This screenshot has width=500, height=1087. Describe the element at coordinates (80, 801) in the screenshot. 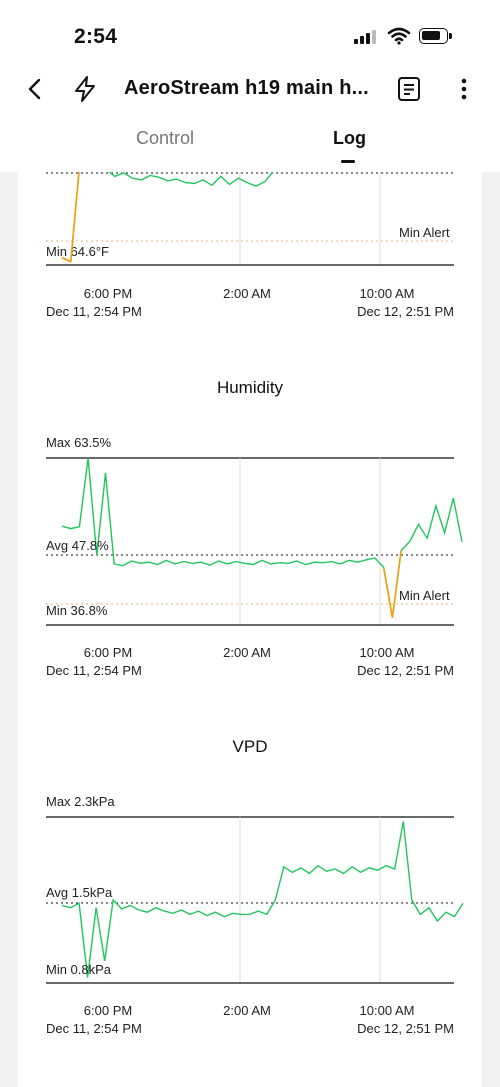

I see `max-label: Max 2.3kPa` at that location.